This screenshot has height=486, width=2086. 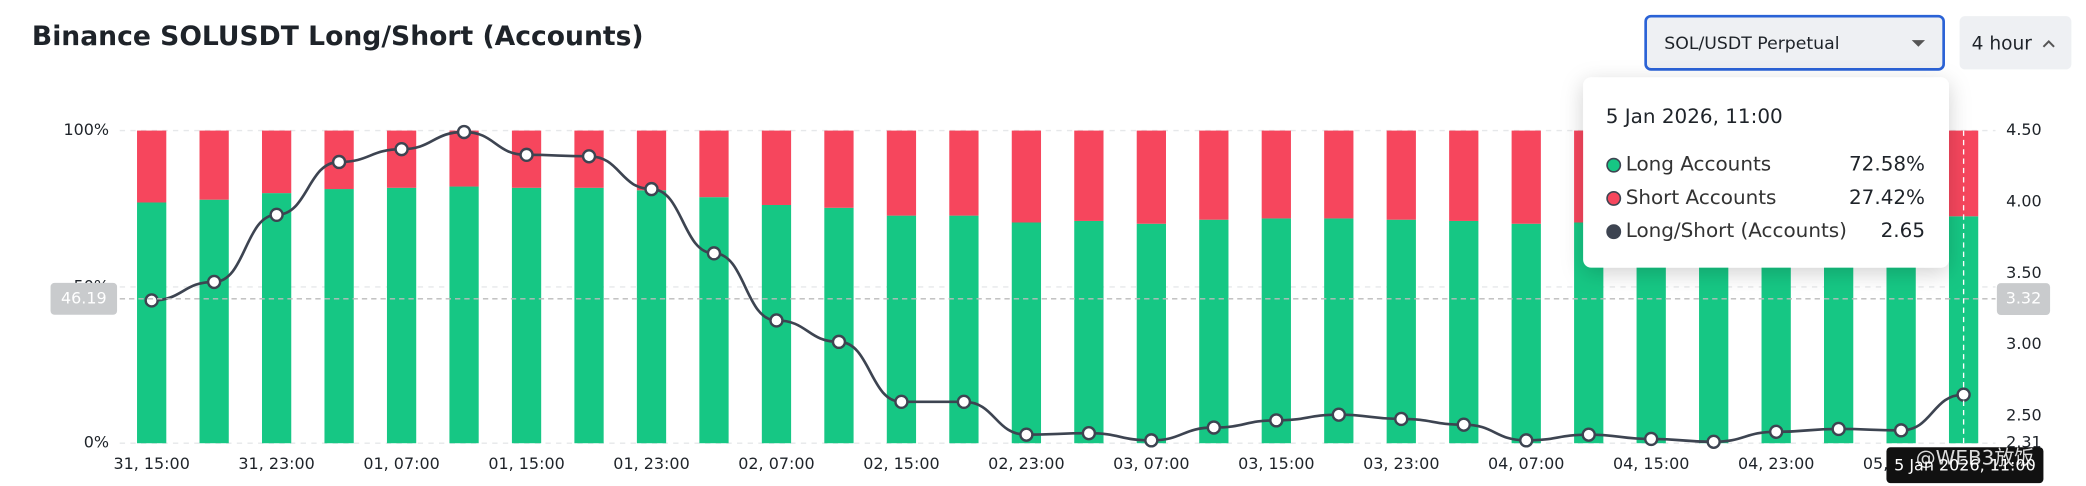 I want to click on x-tick-label: 03, 23:00, so click(x=1401, y=463).